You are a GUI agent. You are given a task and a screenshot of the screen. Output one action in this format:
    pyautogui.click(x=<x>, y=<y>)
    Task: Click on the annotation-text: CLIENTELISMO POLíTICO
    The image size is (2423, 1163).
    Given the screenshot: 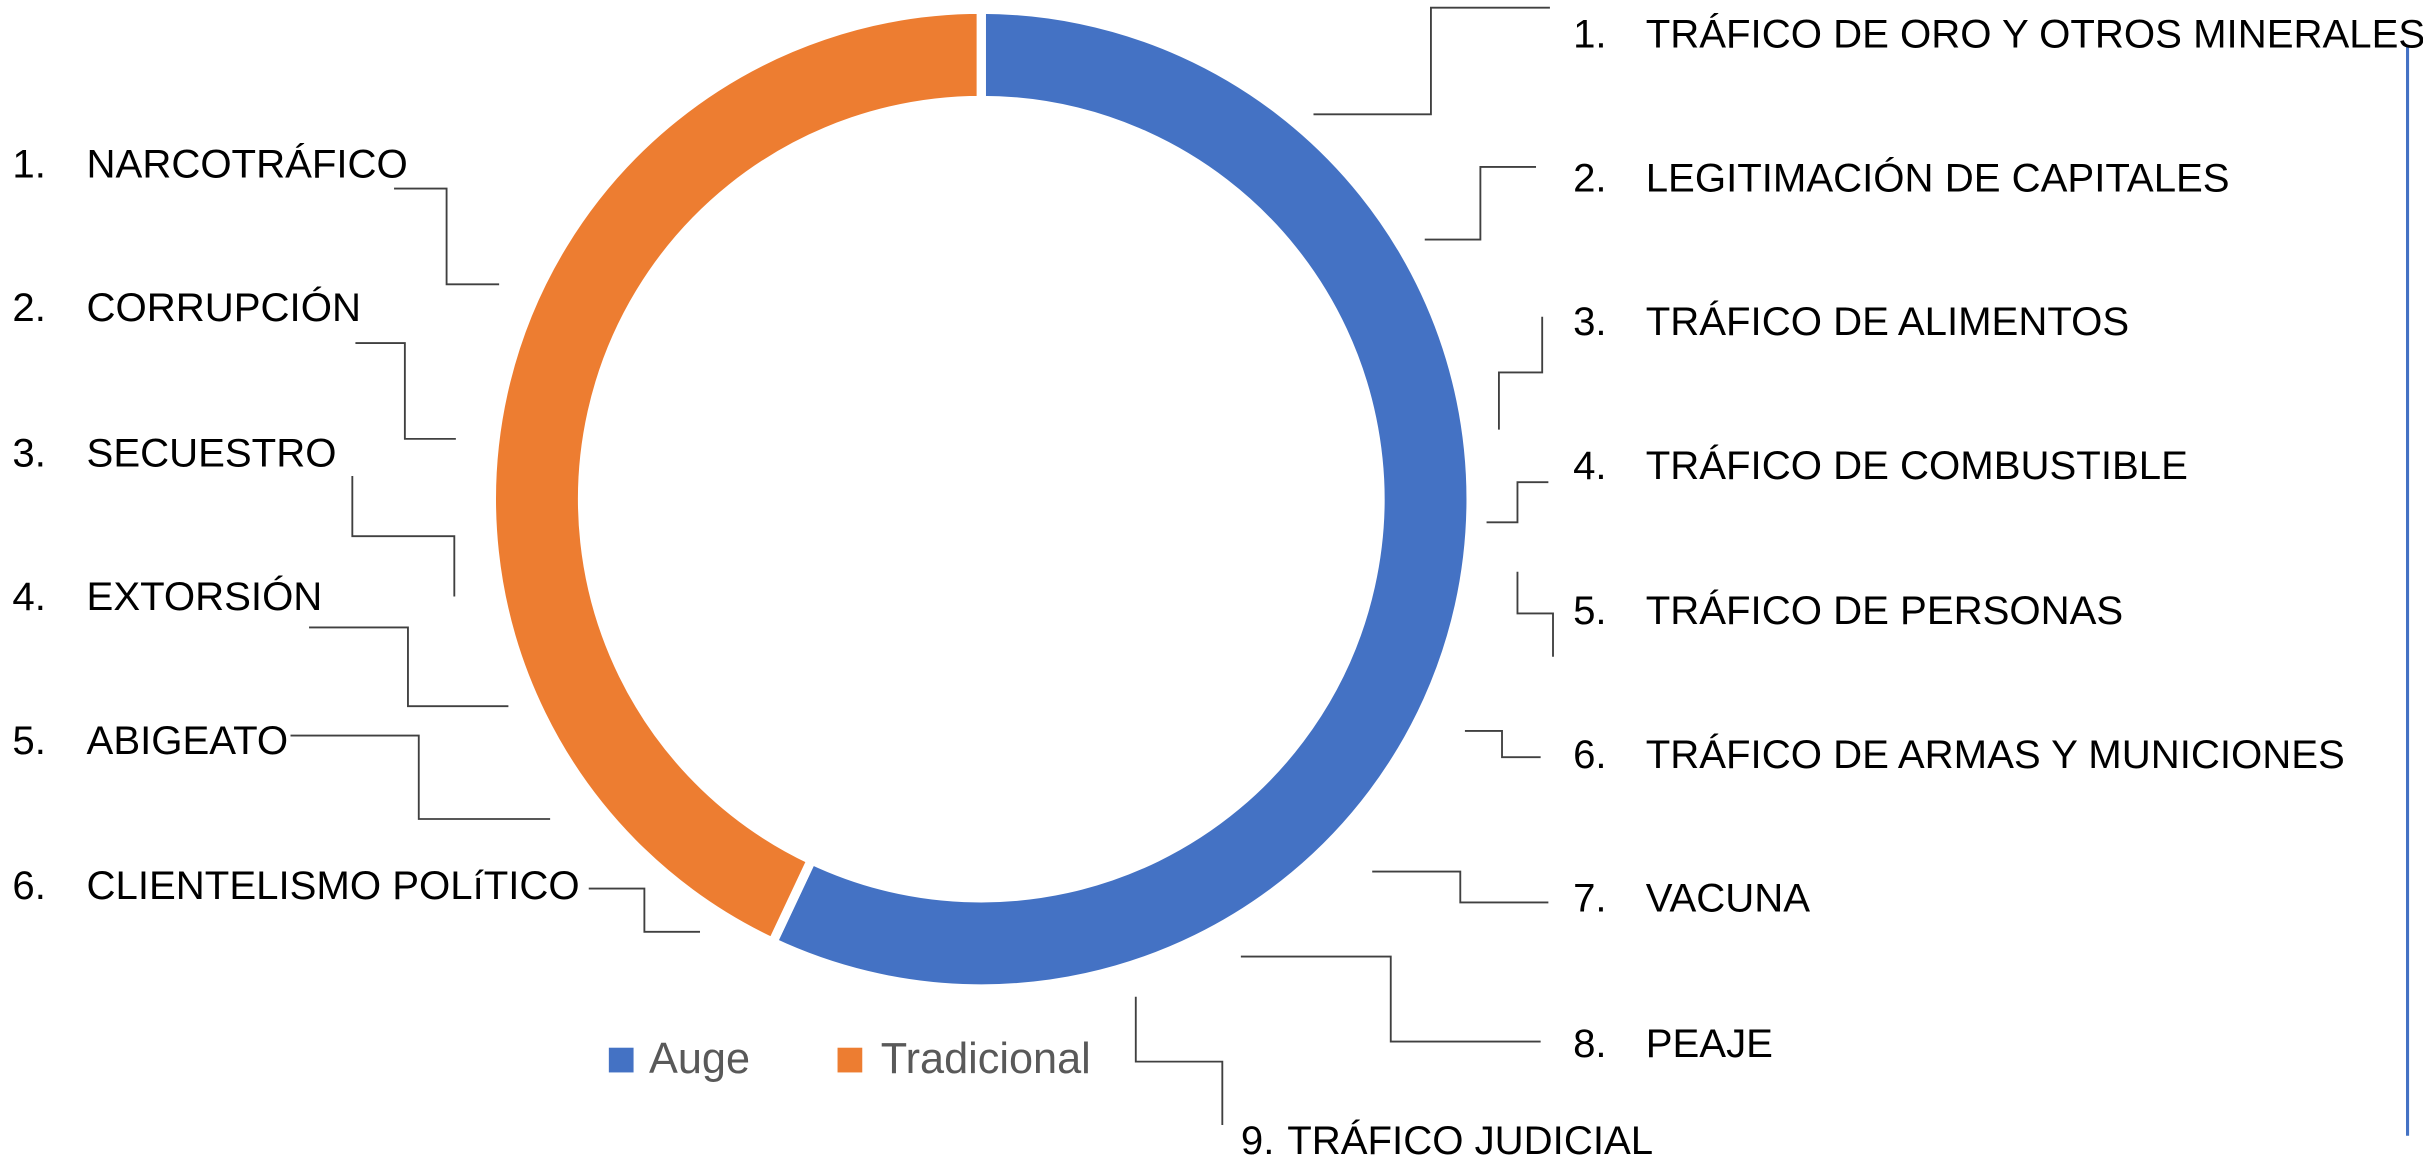 What is the action you would take?
    pyautogui.click(x=333, y=885)
    